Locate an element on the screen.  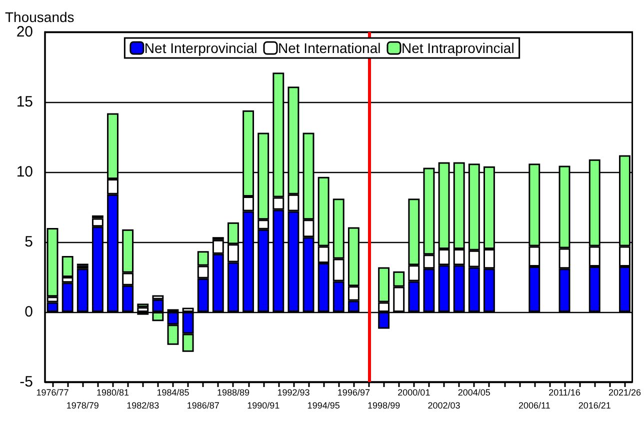
legend-label: Net Interprovincial is located at coordinates (201, 48).